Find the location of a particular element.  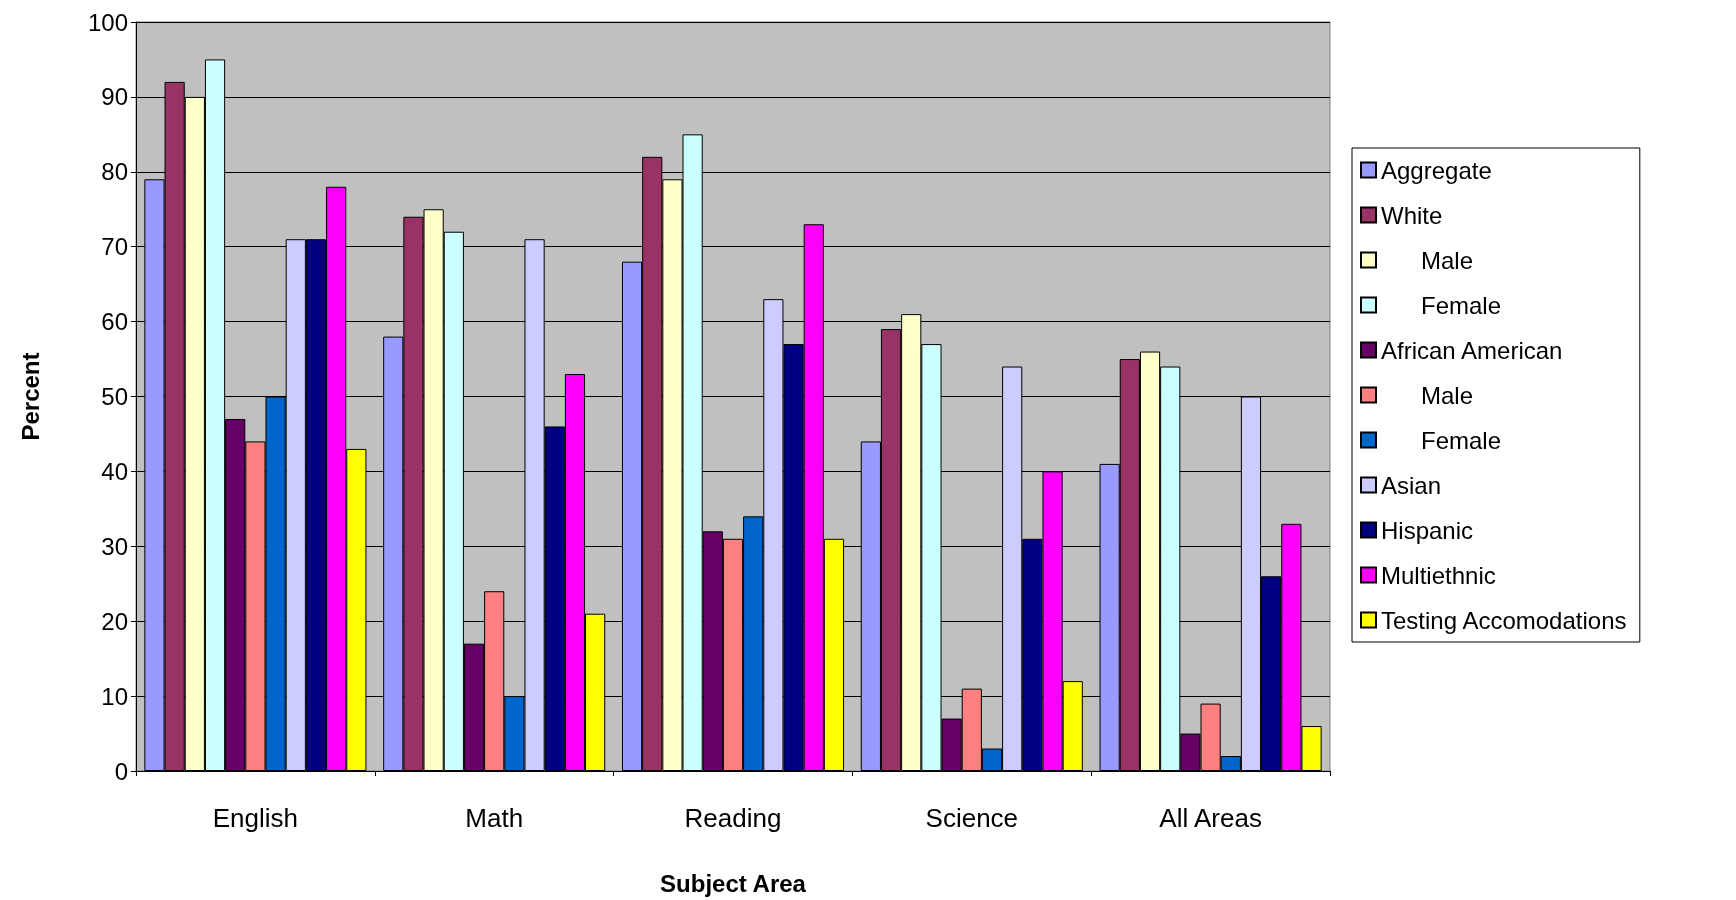

y-tick-label: 100 is located at coordinates (107, 22).